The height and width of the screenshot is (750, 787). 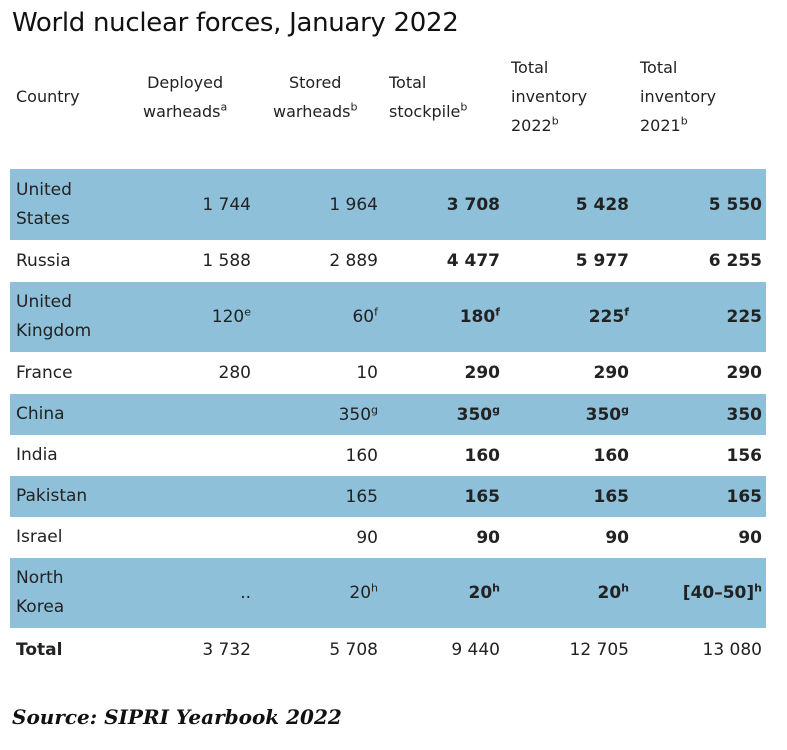 I want to click on stockpile-cell: 180f, so click(x=443, y=317).